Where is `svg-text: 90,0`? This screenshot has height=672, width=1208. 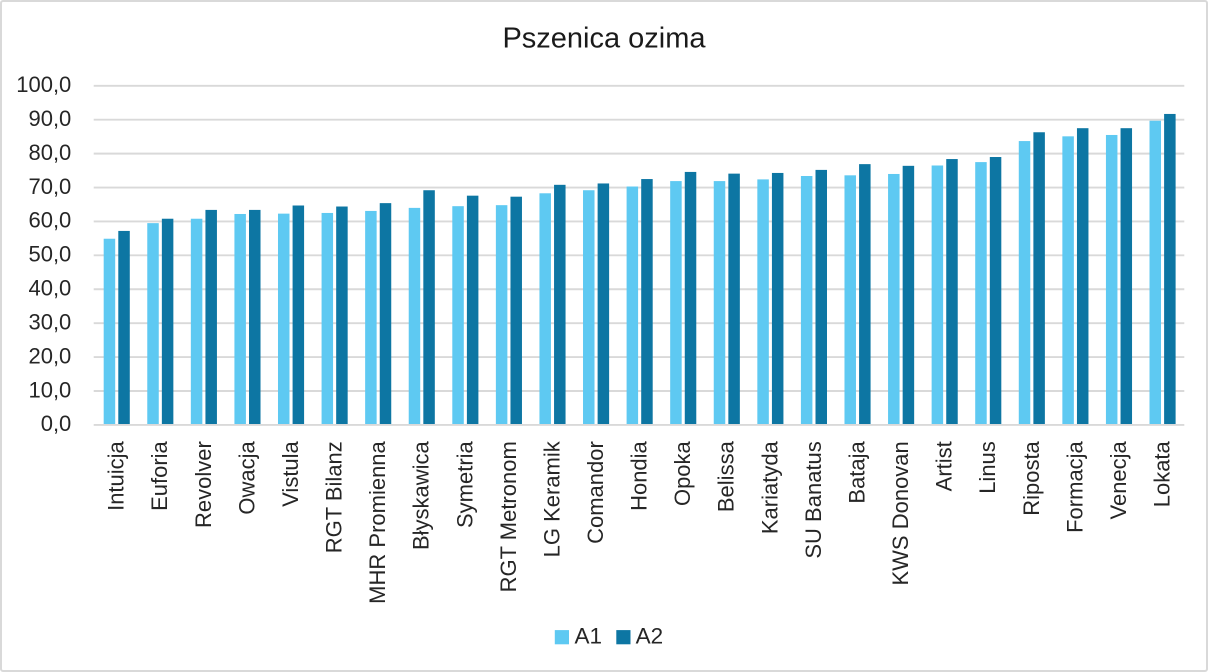 svg-text: 90,0 is located at coordinates (49, 118).